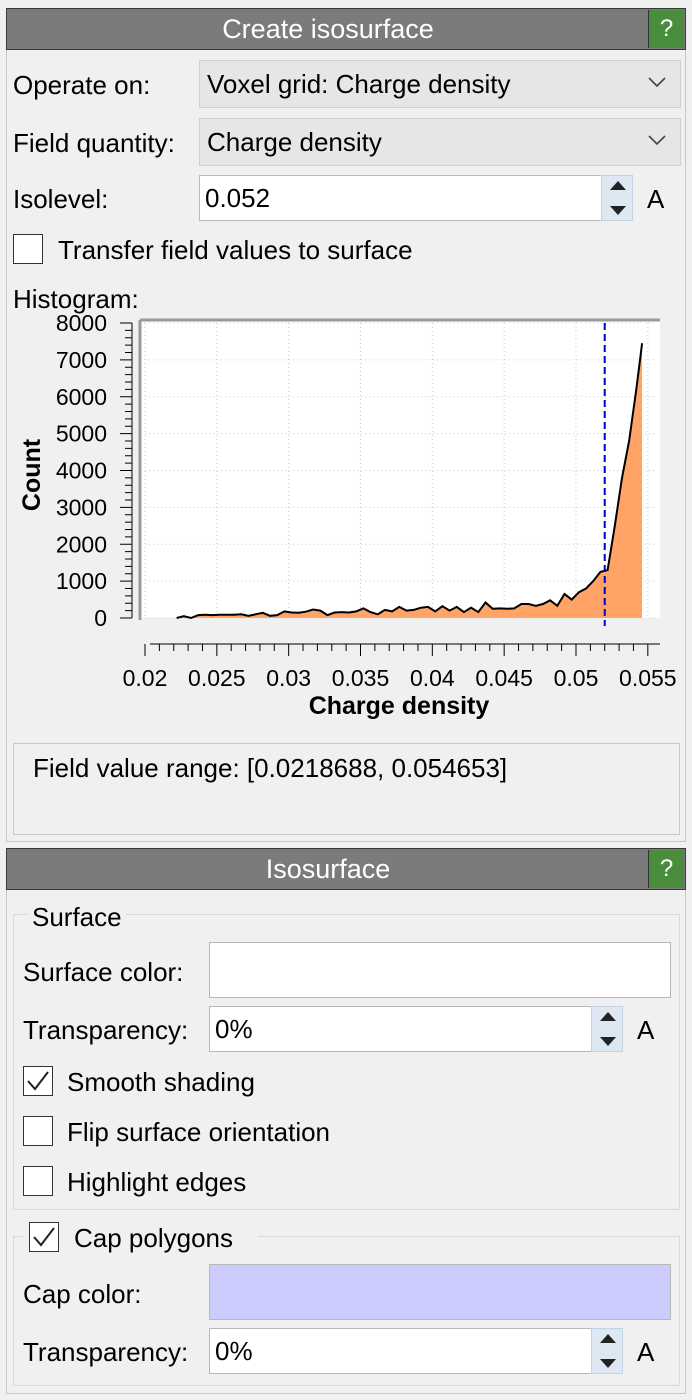 Image resolution: width=692 pixels, height=1400 pixels. Describe the element at coordinates (106, 1030) in the screenshot. I see `transparency-label: Transparency:` at that location.